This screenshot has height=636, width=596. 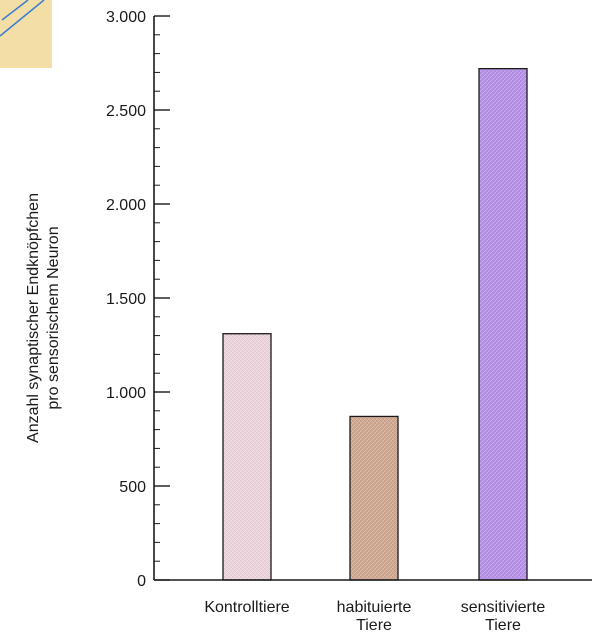 What do you see at coordinates (126, 393) in the screenshot?
I see `y-tick-label: 1.000` at bounding box center [126, 393].